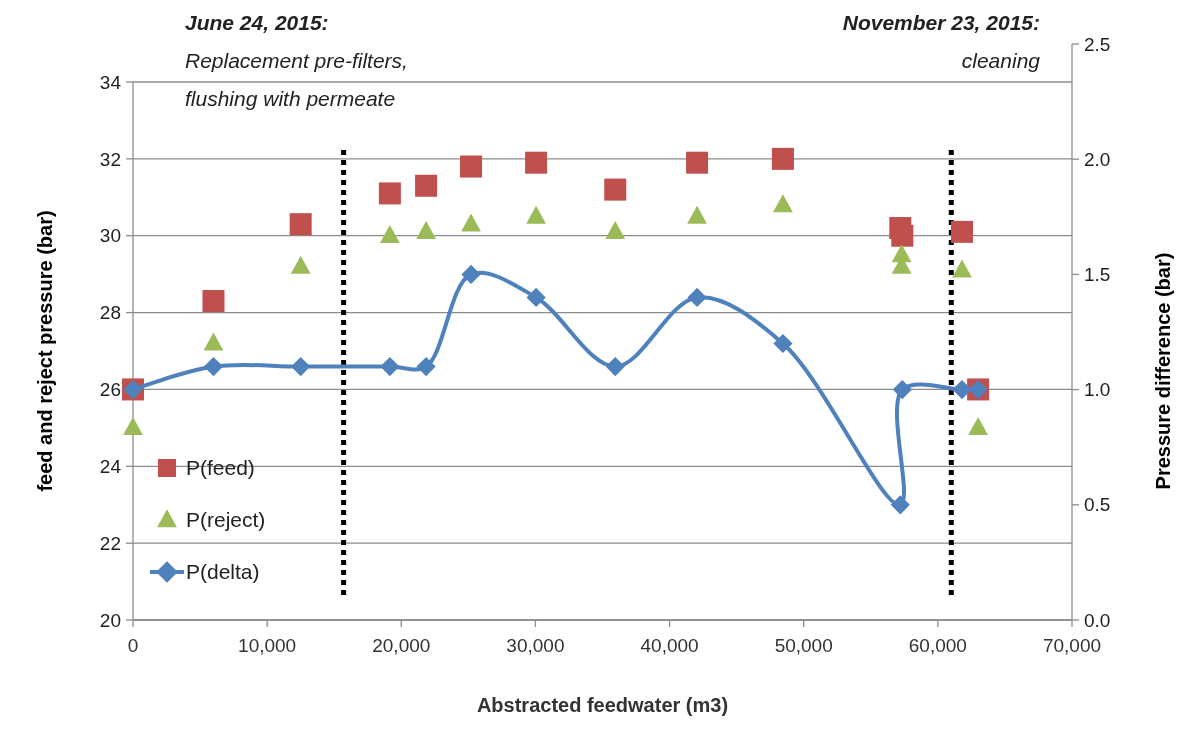 This screenshot has height=738, width=1199. What do you see at coordinates (110, 390) in the screenshot?
I see `y-tick-label: 26` at bounding box center [110, 390].